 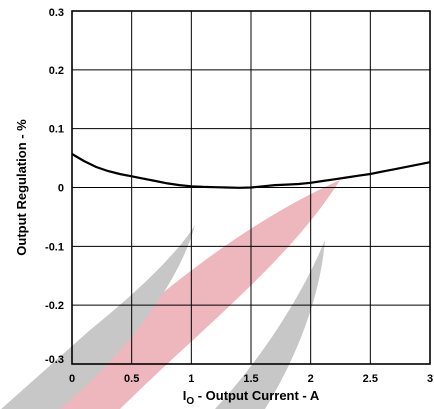 What do you see at coordinates (370, 379) in the screenshot?
I see `x-tick-label: 2.5` at bounding box center [370, 379].